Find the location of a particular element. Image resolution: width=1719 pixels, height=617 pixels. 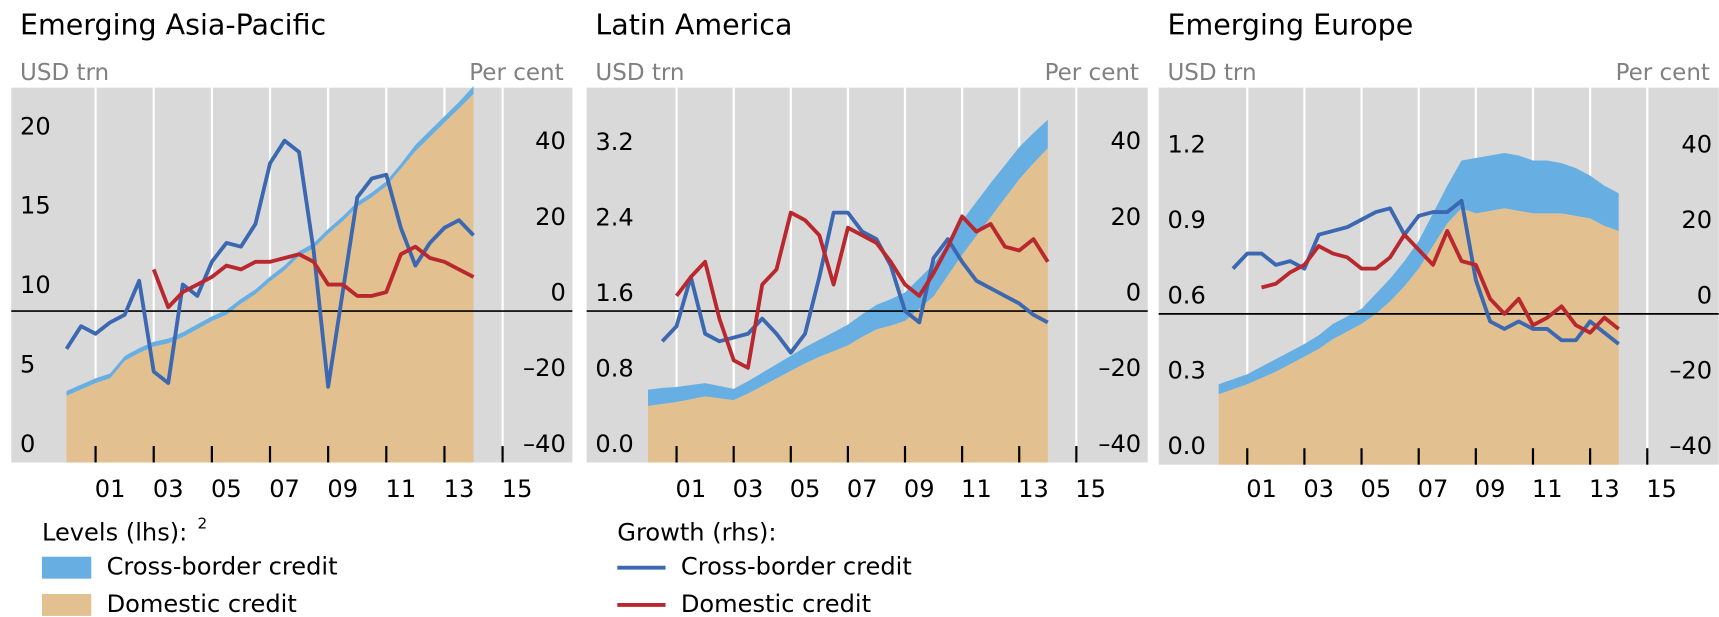

band is located at coordinates (1418, 274).